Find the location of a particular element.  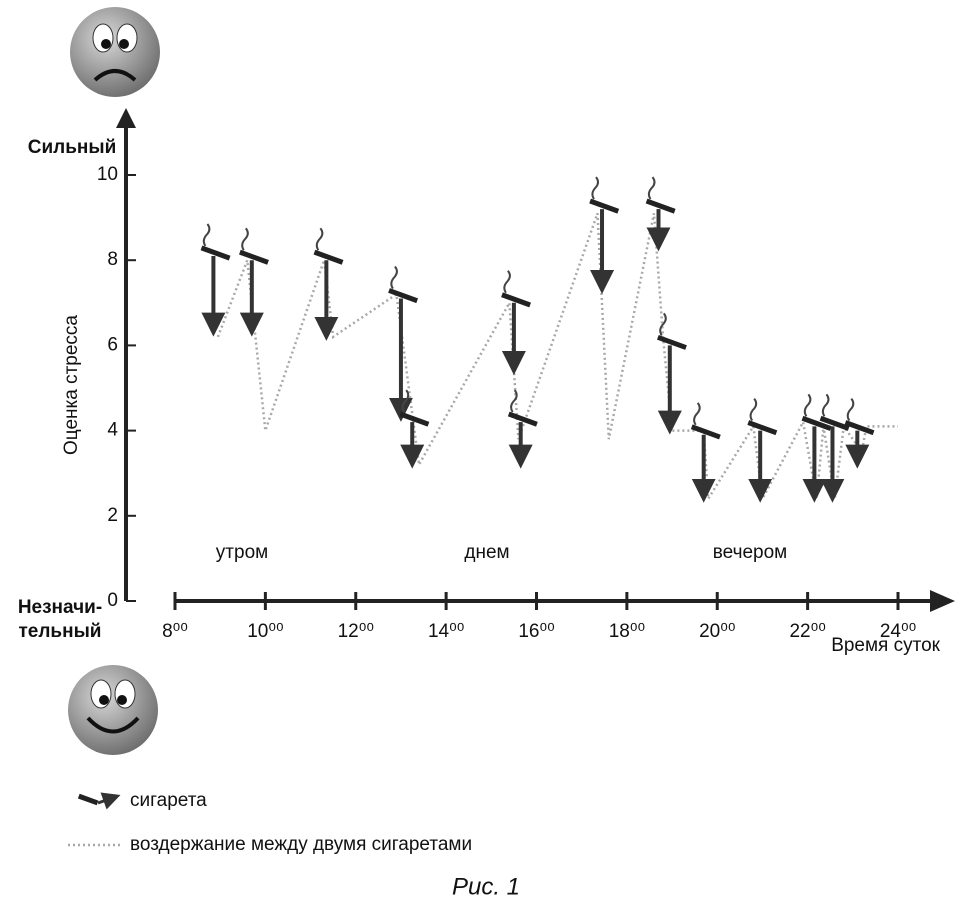

x-tick-label: 14⁰⁰ is located at coordinates (446, 631).